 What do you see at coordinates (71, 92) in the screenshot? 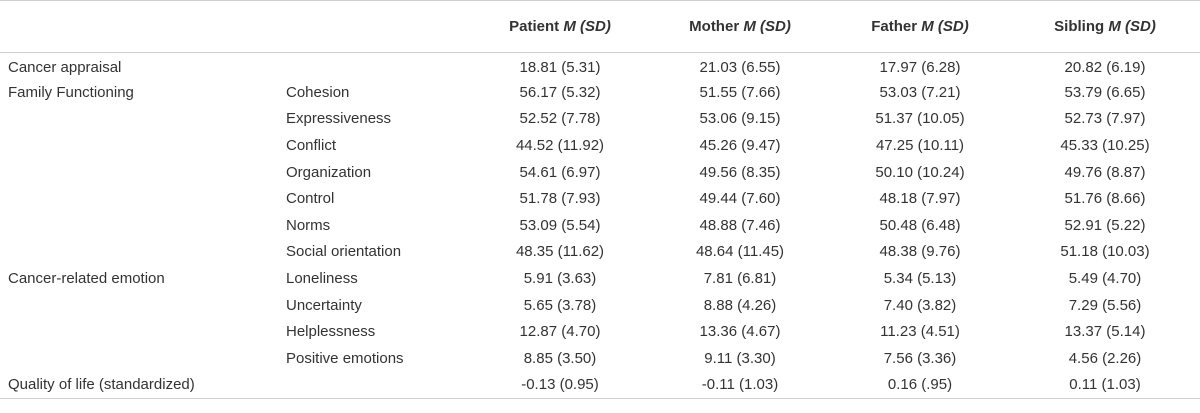
I see `row-category: Family Functioning` at bounding box center [71, 92].